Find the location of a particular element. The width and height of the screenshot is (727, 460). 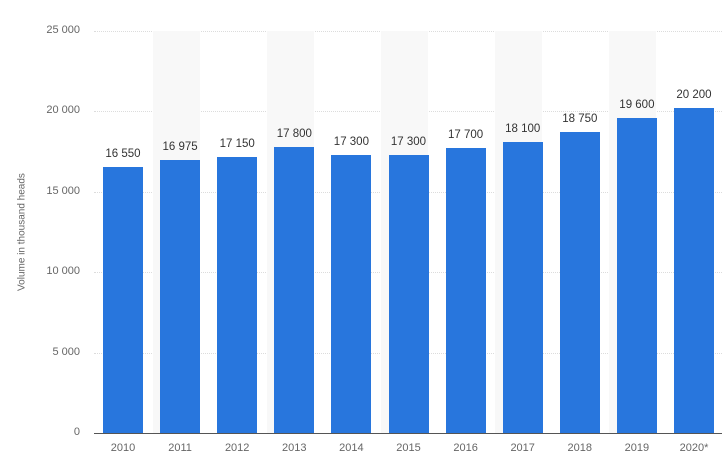

value-label: 18 100 is located at coordinates (523, 128).